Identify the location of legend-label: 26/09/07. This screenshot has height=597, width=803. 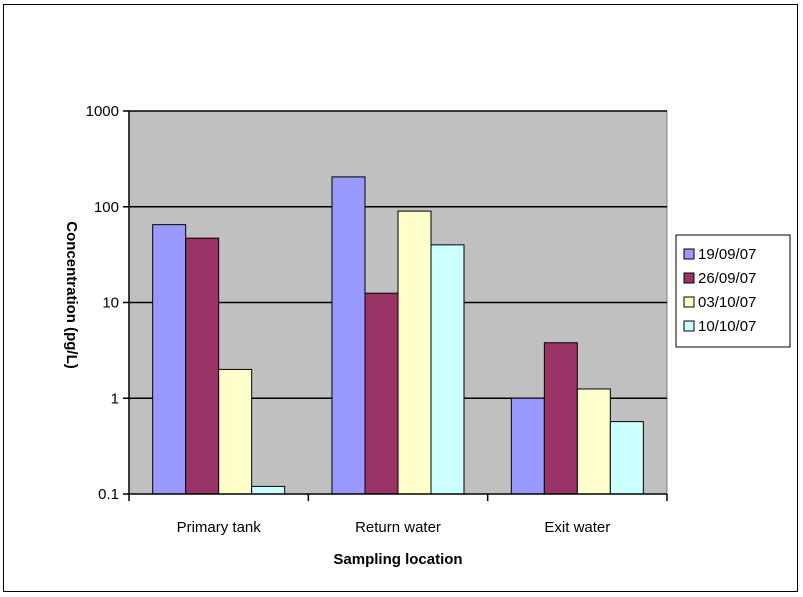
(727, 278).